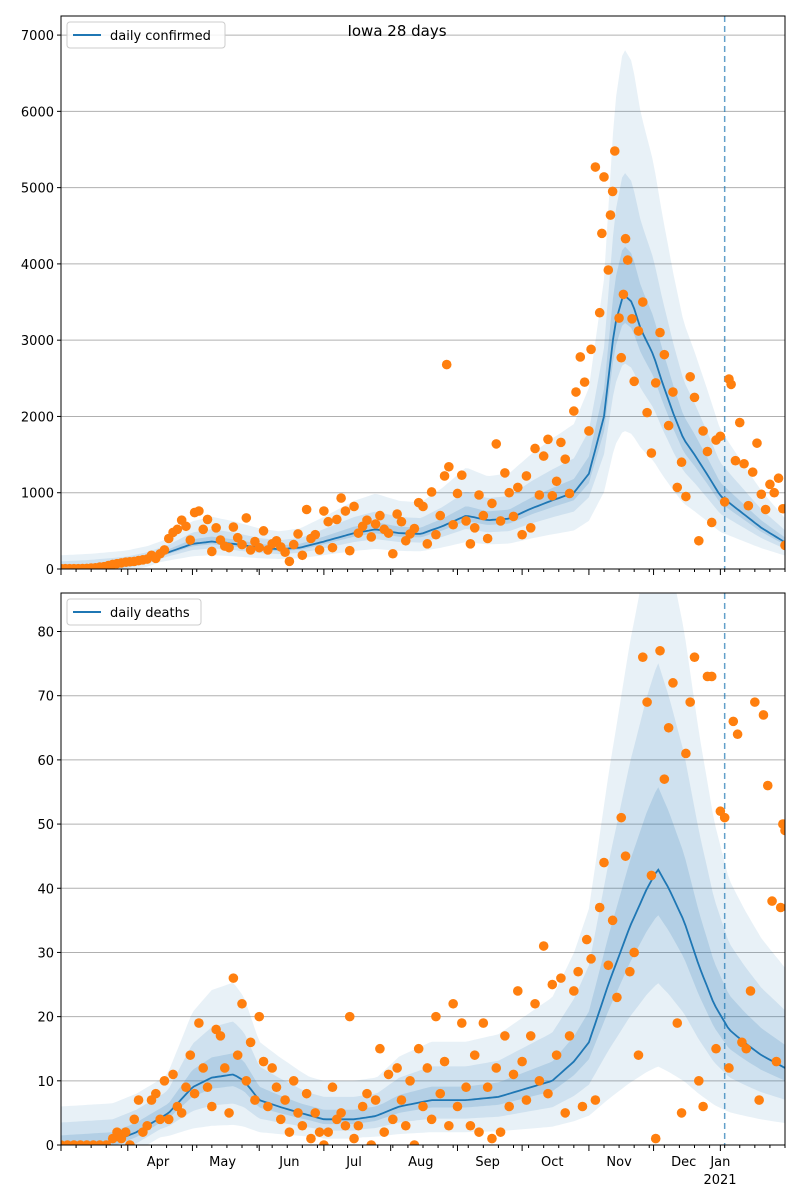  I want to click on y-tick-label: 7000, so click(37, 36).